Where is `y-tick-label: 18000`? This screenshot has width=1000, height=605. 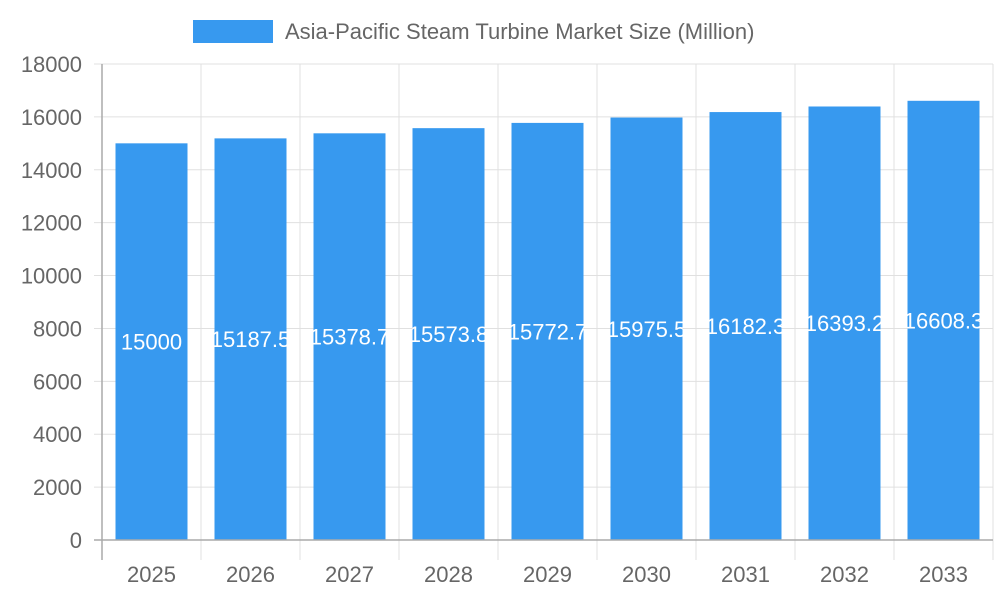
y-tick-label: 18000 is located at coordinates (51, 64).